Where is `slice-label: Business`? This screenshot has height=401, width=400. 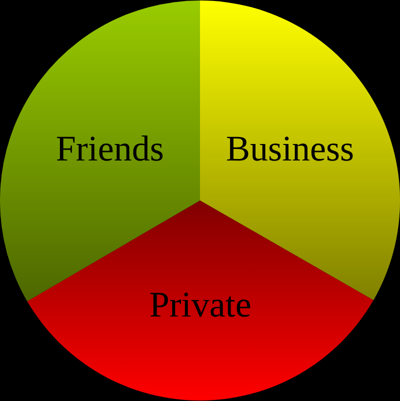 slice-label: Business is located at coordinates (290, 148).